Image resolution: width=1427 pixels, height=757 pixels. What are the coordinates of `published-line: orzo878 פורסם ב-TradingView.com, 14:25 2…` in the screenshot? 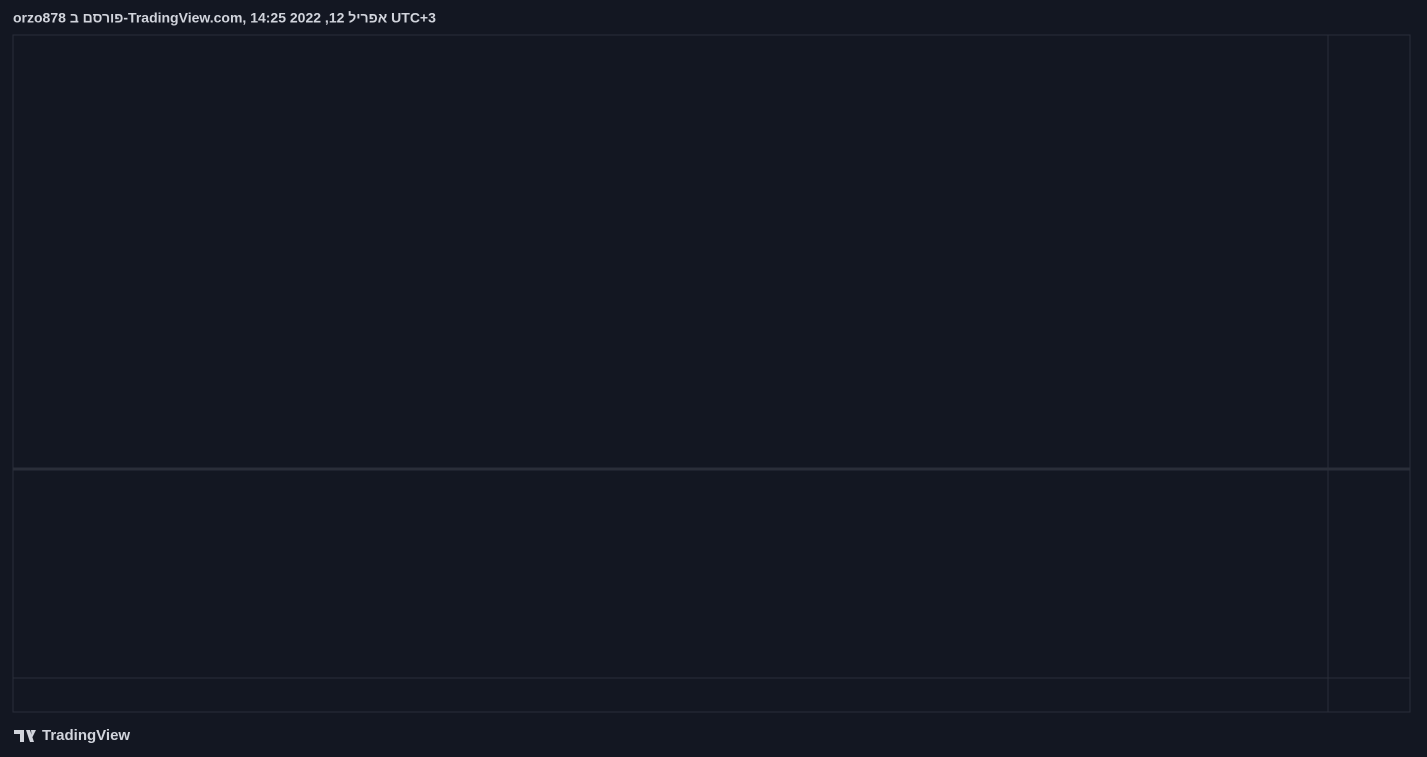 It's located at (224, 18).